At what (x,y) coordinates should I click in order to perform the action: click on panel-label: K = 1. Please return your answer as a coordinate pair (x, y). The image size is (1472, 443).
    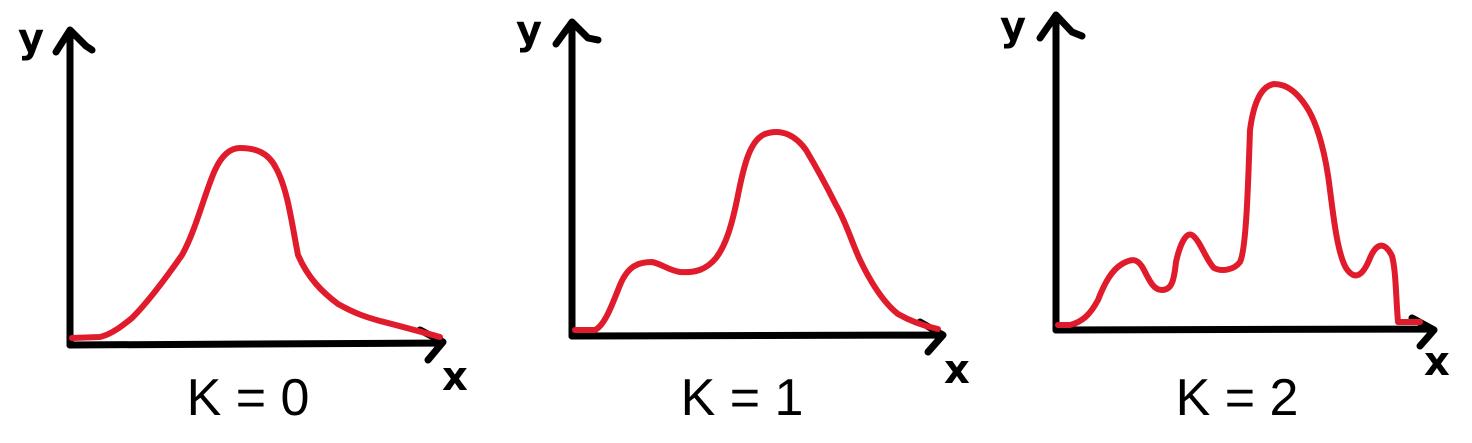
    Looking at the image, I should click on (742, 398).